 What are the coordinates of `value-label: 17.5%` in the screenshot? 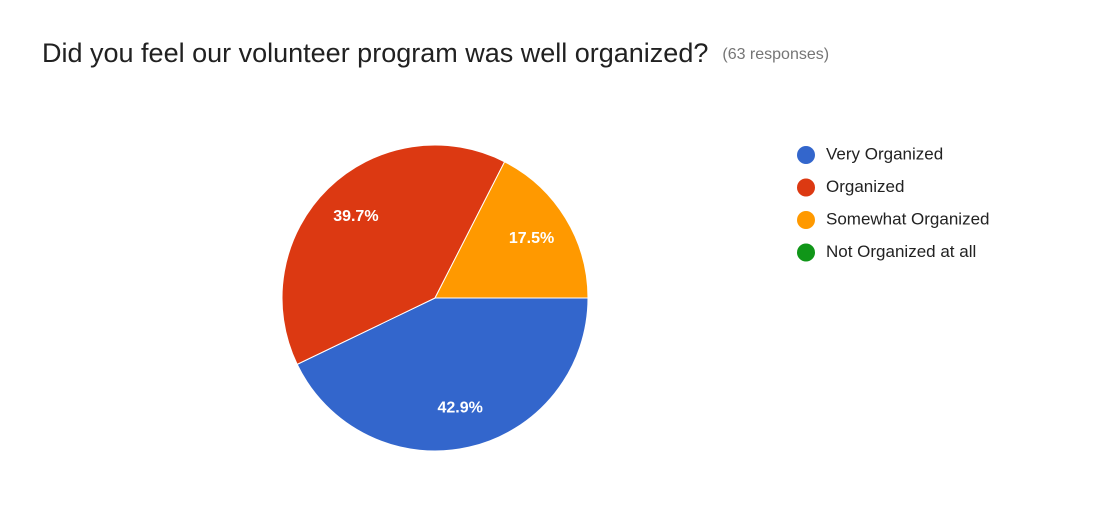 It's located at (531, 238).